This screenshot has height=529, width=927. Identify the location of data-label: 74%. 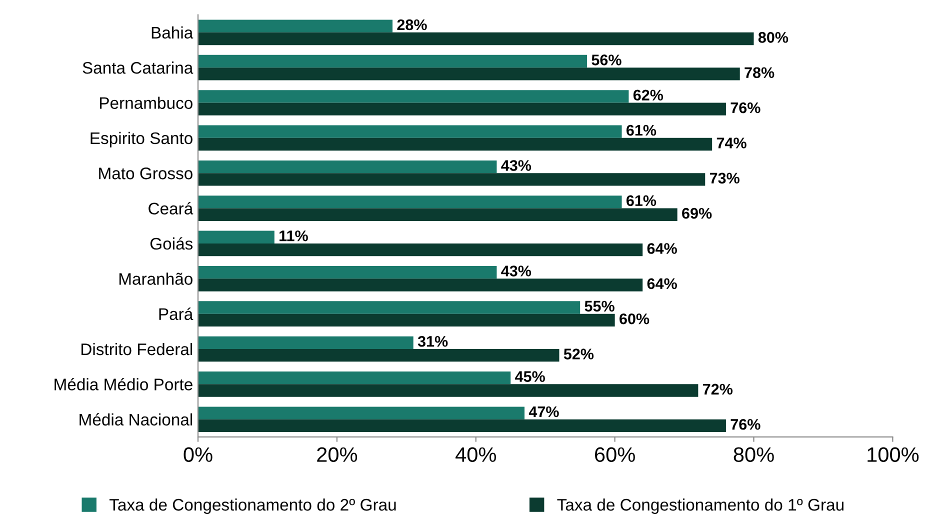
(731, 143).